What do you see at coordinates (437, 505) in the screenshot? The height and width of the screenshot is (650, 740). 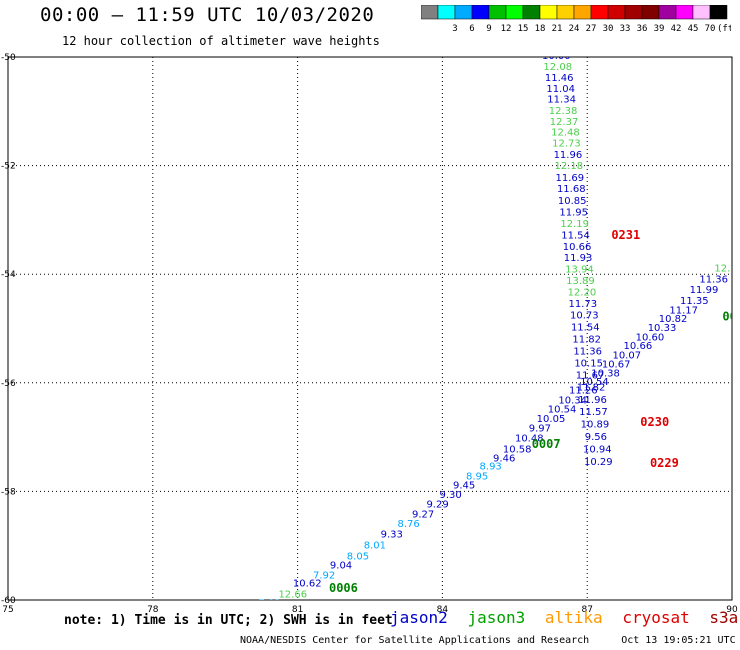 I see `wave-height-point: 9.29` at bounding box center [437, 505].